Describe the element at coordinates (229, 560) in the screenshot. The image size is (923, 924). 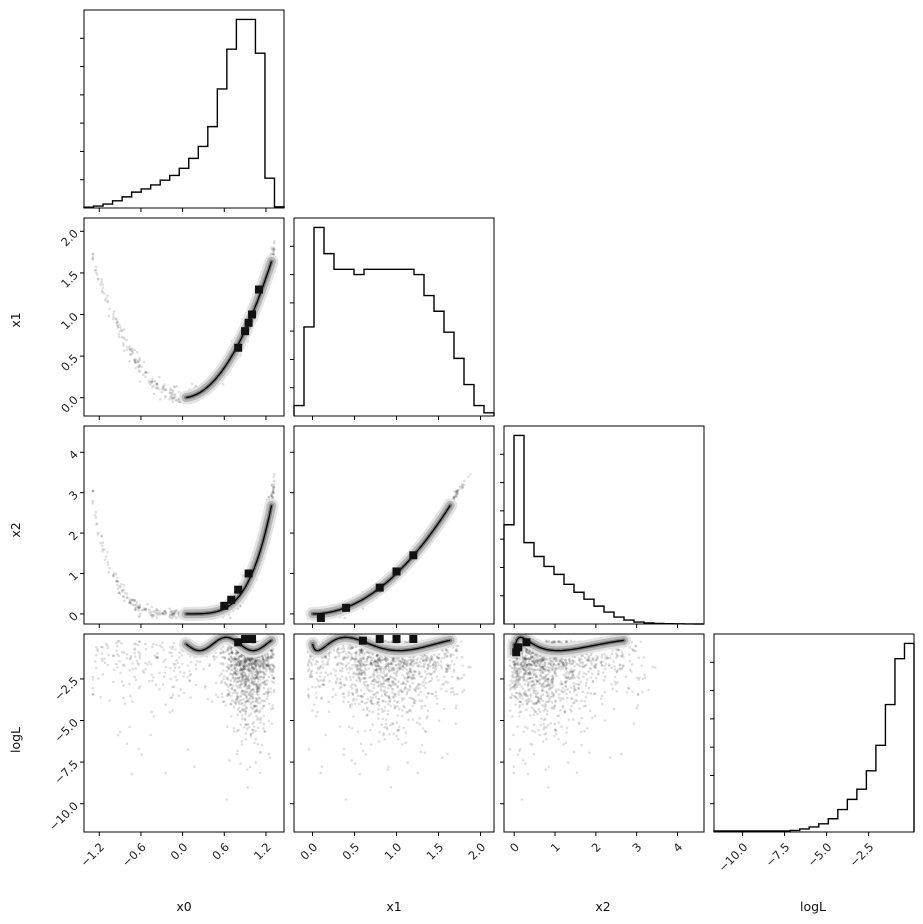
I see `contour-line` at that location.